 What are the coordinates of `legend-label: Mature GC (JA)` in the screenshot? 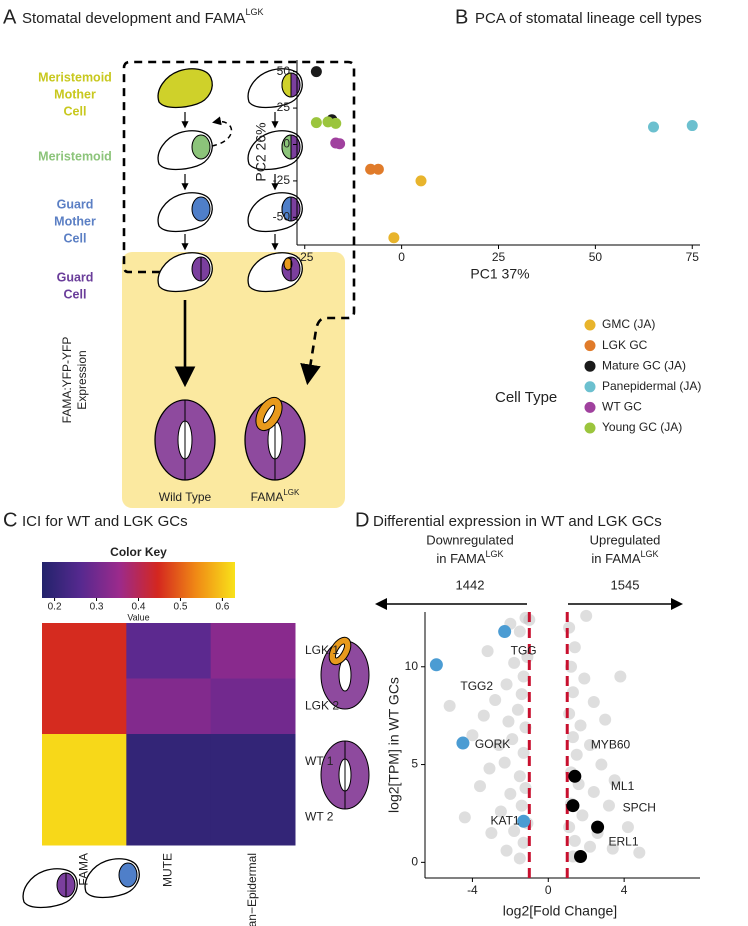 It's located at (644, 365).